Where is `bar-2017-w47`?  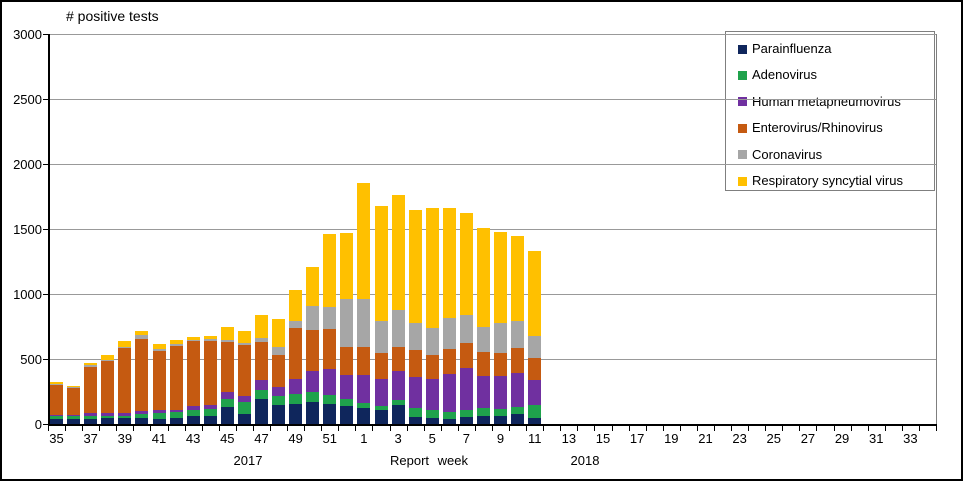
bar-2017-w47 is located at coordinates (261, 369).